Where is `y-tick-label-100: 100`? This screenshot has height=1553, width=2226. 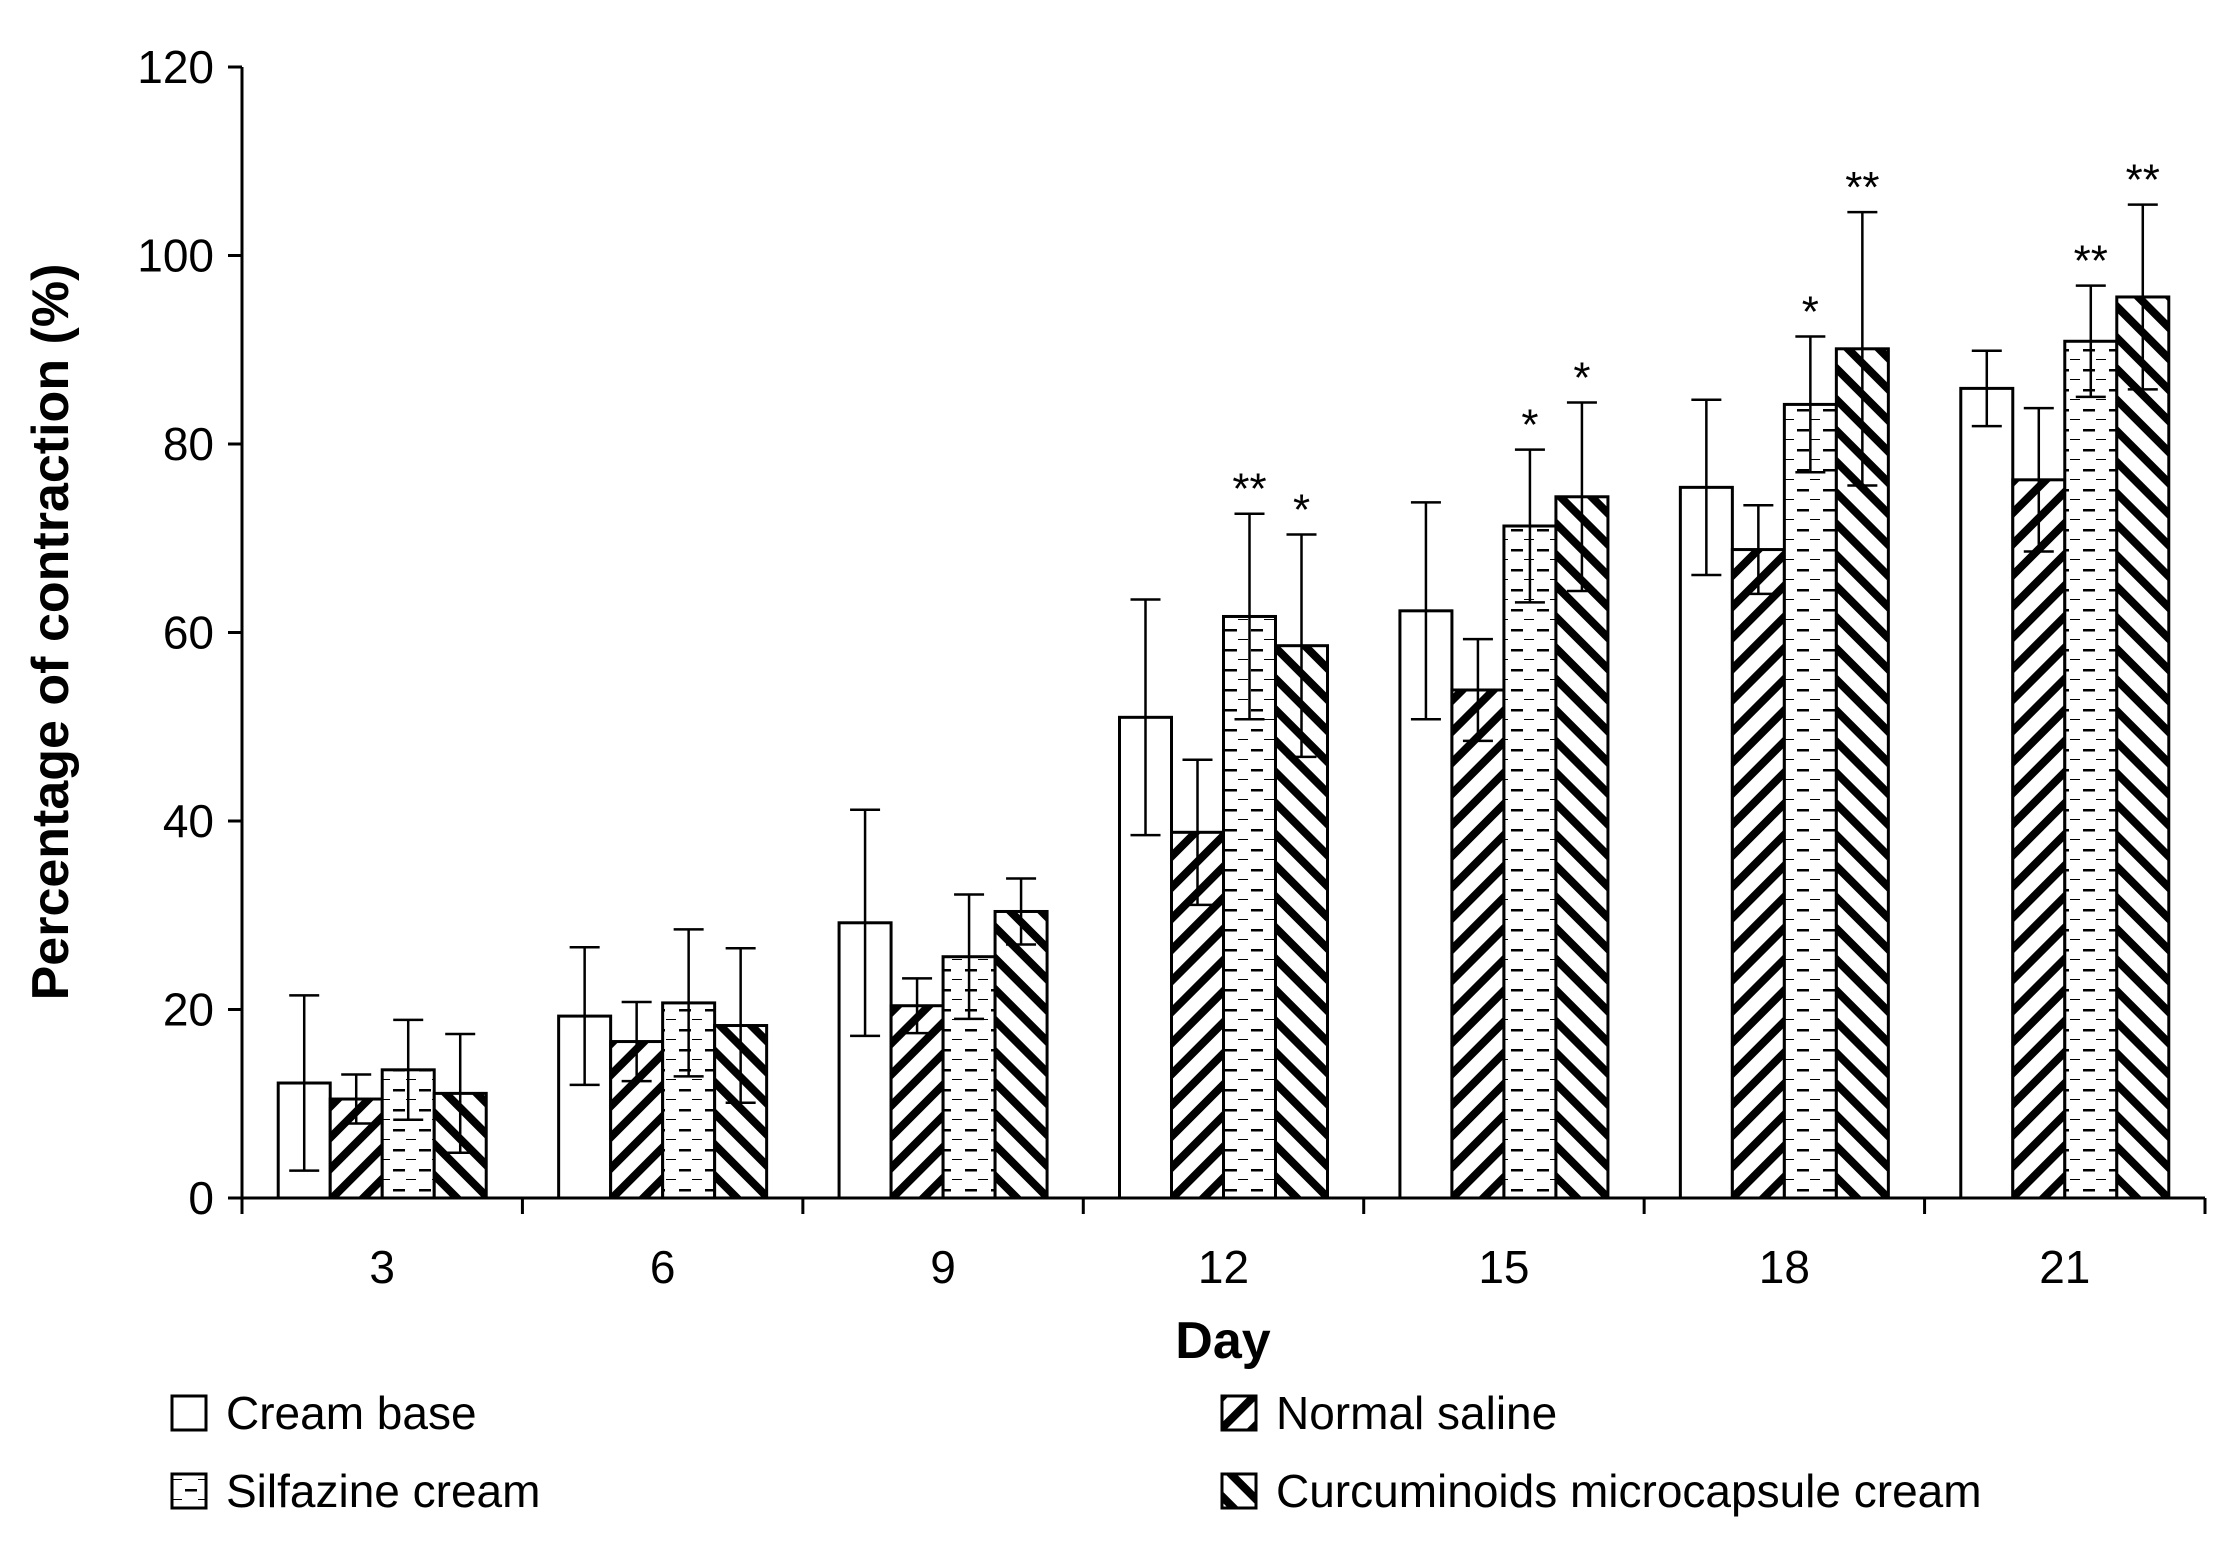
y-tick-label-100: 100 is located at coordinates (175, 256).